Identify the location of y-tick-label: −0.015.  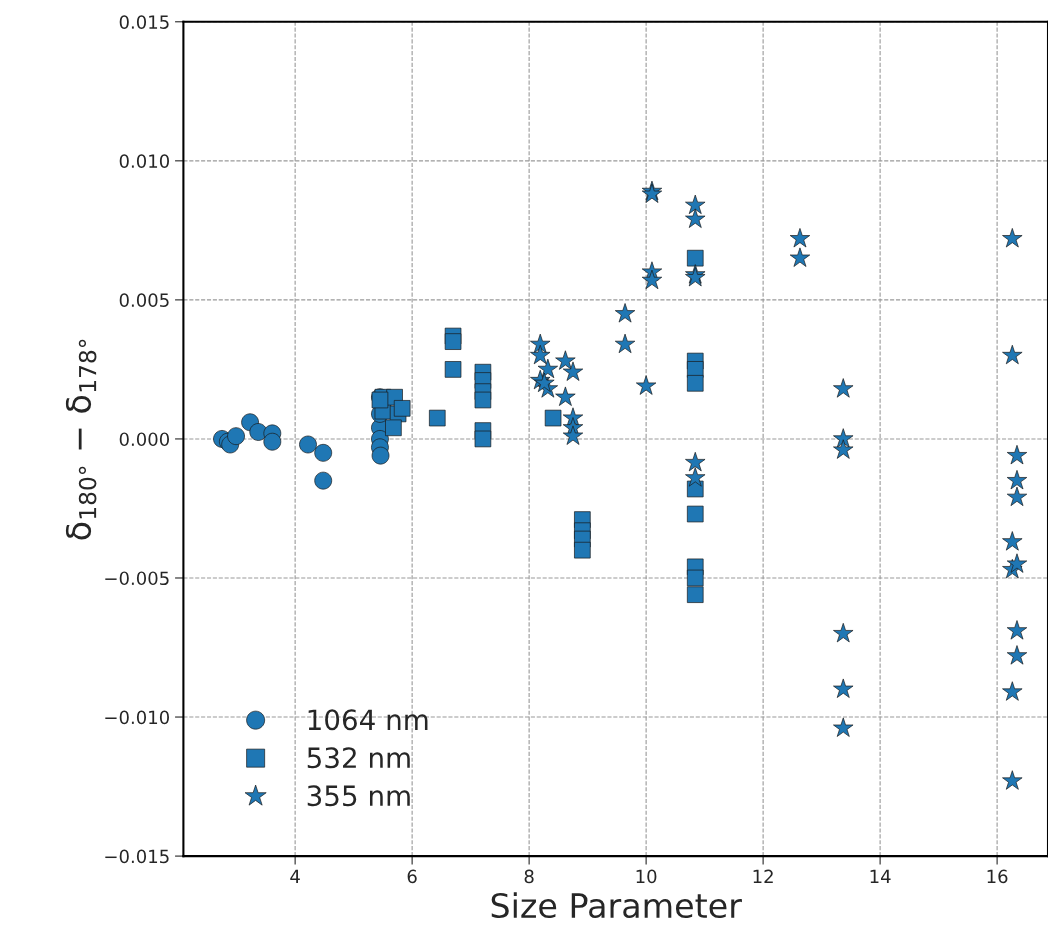
(137, 856).